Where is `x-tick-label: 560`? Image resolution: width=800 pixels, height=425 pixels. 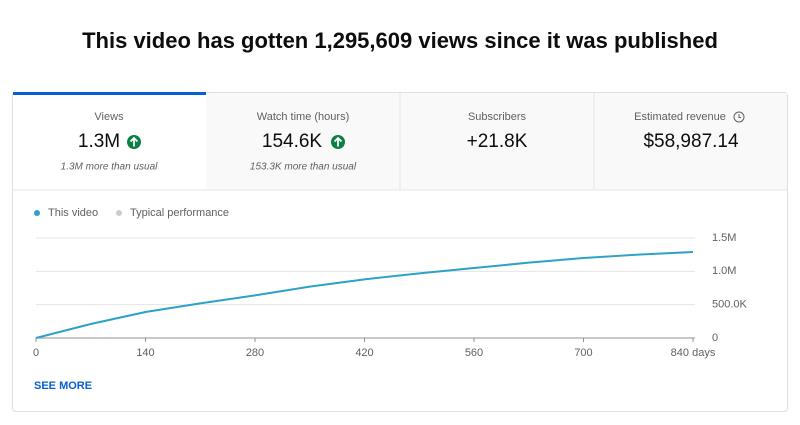 x-tick-label: 560 is located at coordinates (474, 353).